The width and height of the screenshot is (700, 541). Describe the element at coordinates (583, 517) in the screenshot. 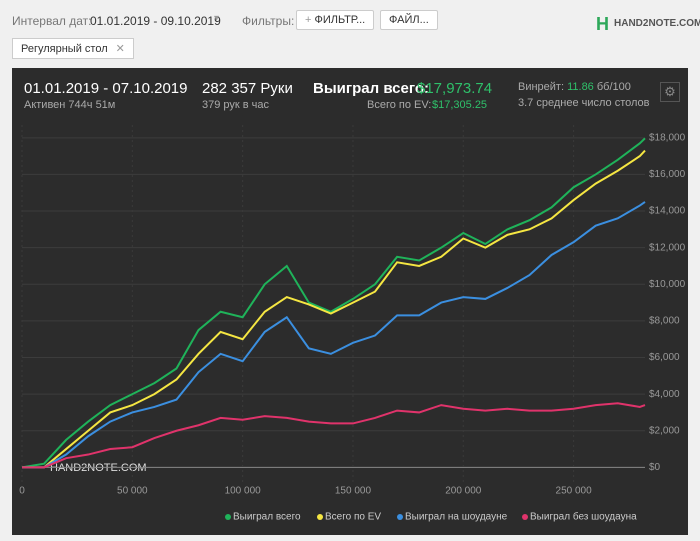

I see `legend-label: Выиграл без шоудауна` at that location.